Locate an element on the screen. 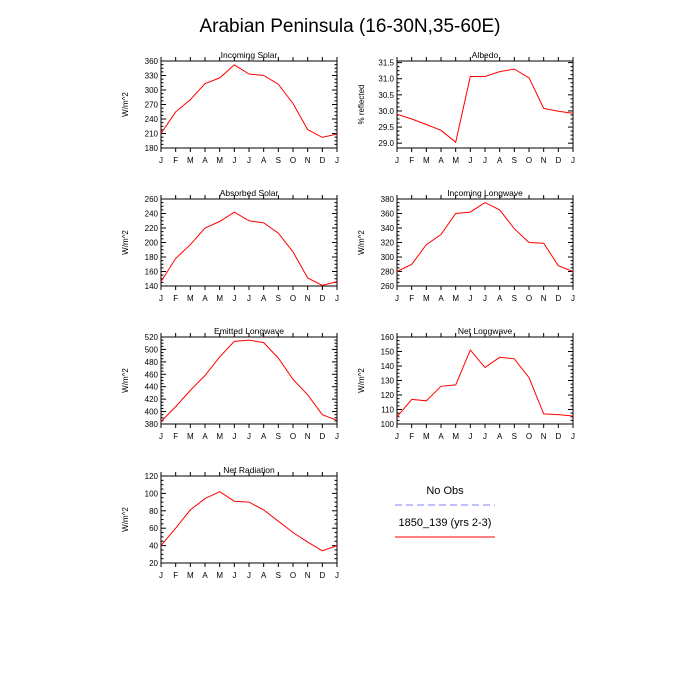 The height and width of the screenshot is (700, 700). net-longwave-xtick-label: A is located at coordinates (500, 436).